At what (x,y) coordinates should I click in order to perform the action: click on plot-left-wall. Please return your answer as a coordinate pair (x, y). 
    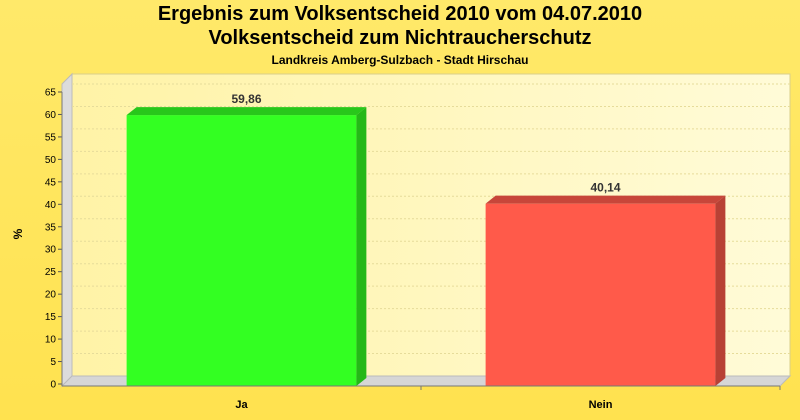
    Looking at the image, I should click on (67, 230).